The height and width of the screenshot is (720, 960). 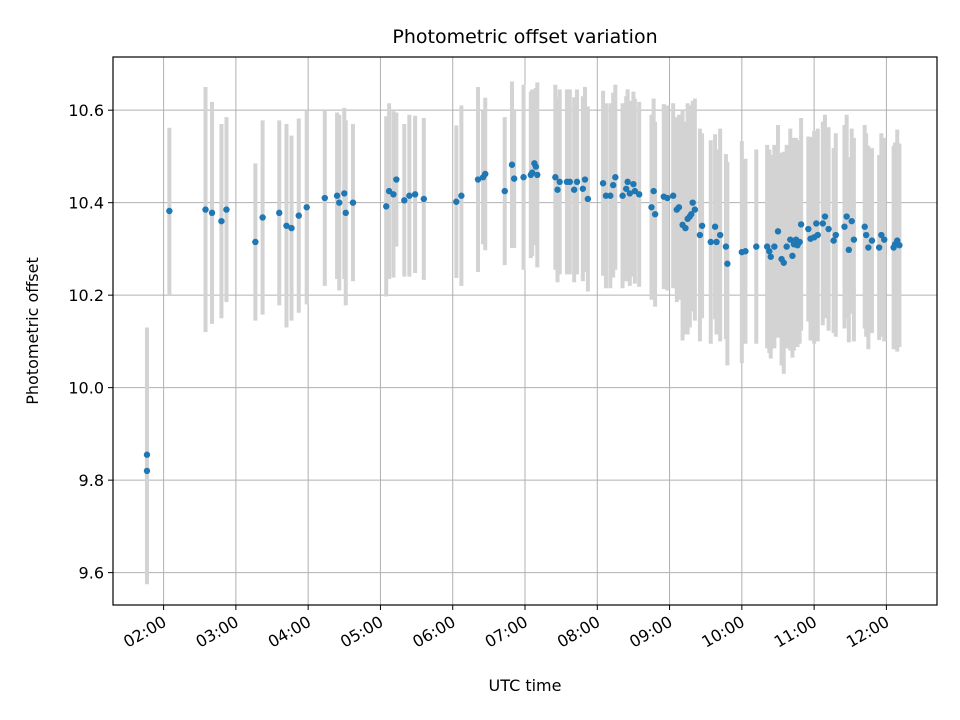 What do you see at coordinates (86, 110) in the screenshot?
I see `y-tick-label: 10.6` at bounding box center [86, 110].